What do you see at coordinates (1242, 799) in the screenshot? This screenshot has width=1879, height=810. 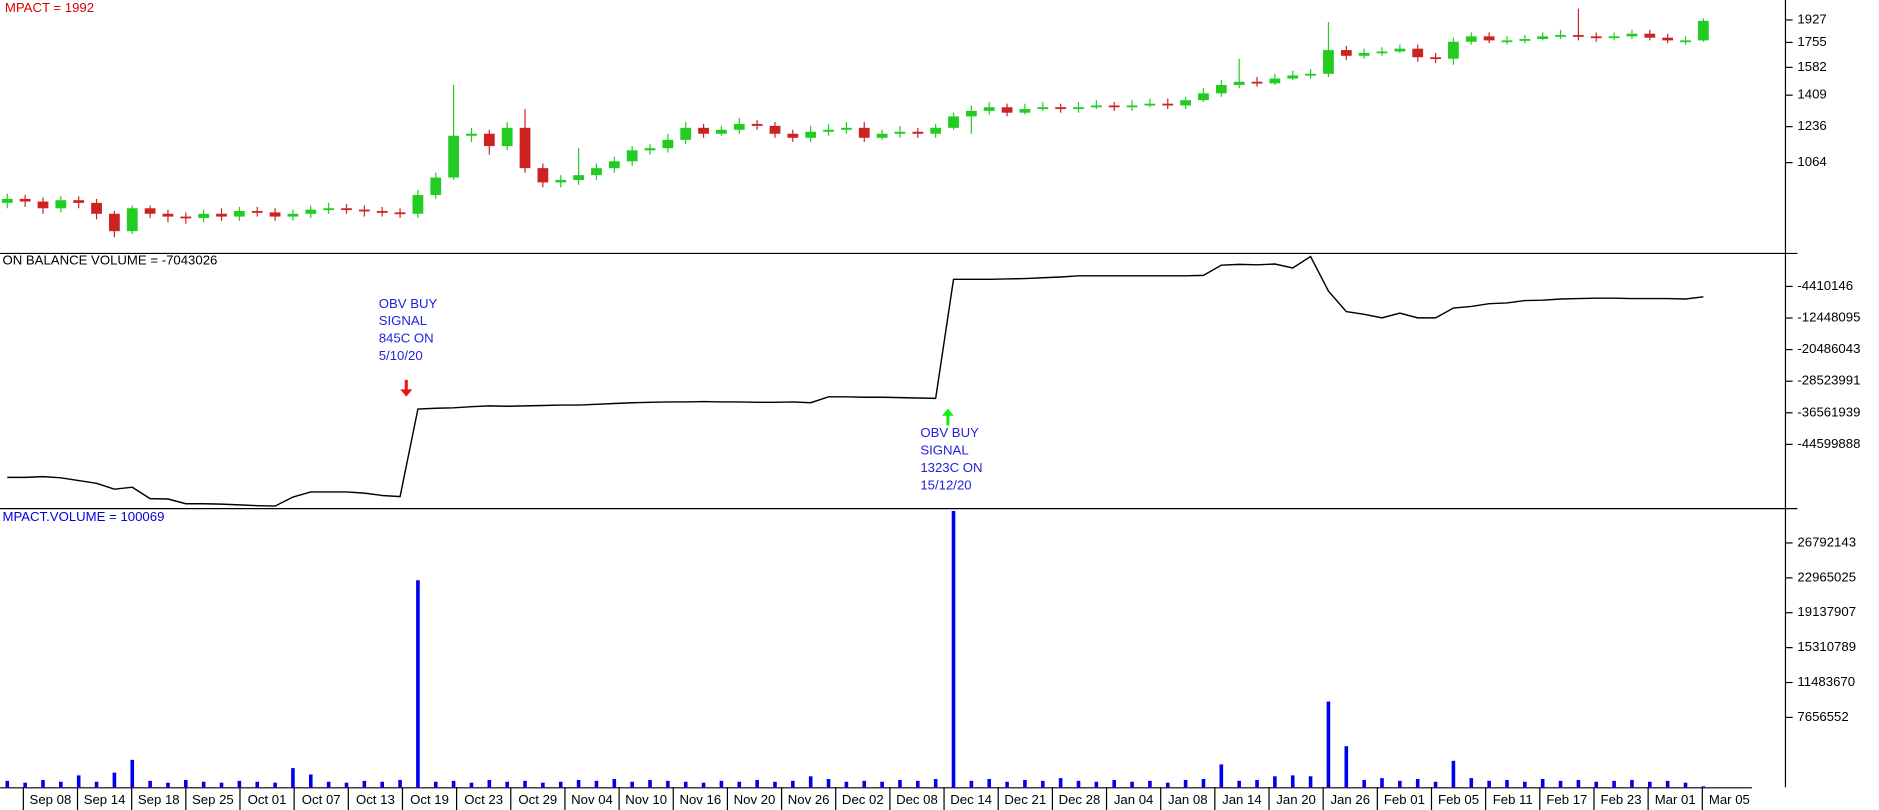 I see `x-tick-label: Jan 14` at bounding box center [1242, 799].